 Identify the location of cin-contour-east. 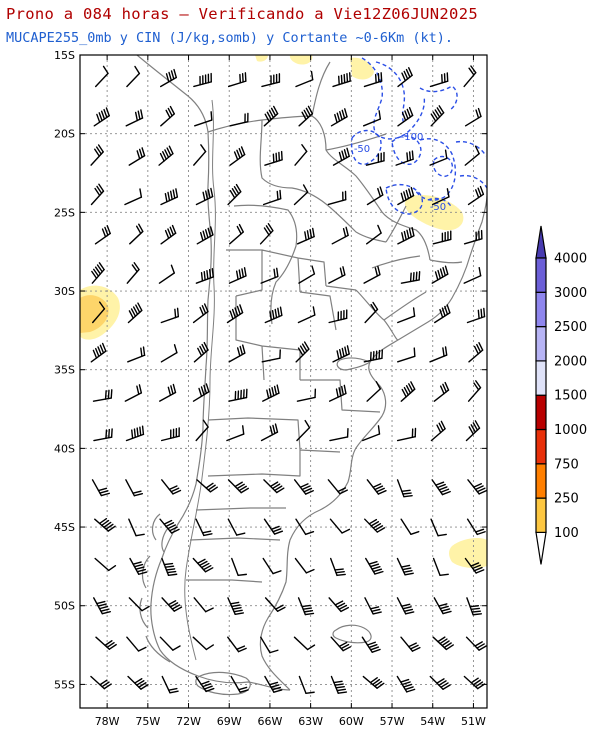
(435, 169).